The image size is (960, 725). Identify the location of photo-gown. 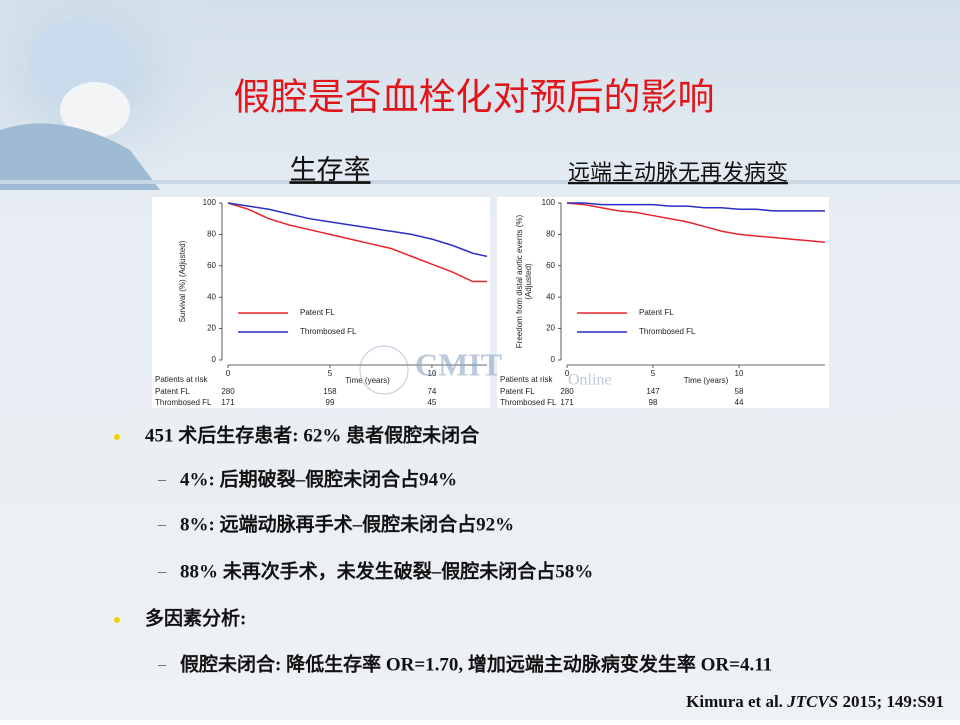
(80, 156).